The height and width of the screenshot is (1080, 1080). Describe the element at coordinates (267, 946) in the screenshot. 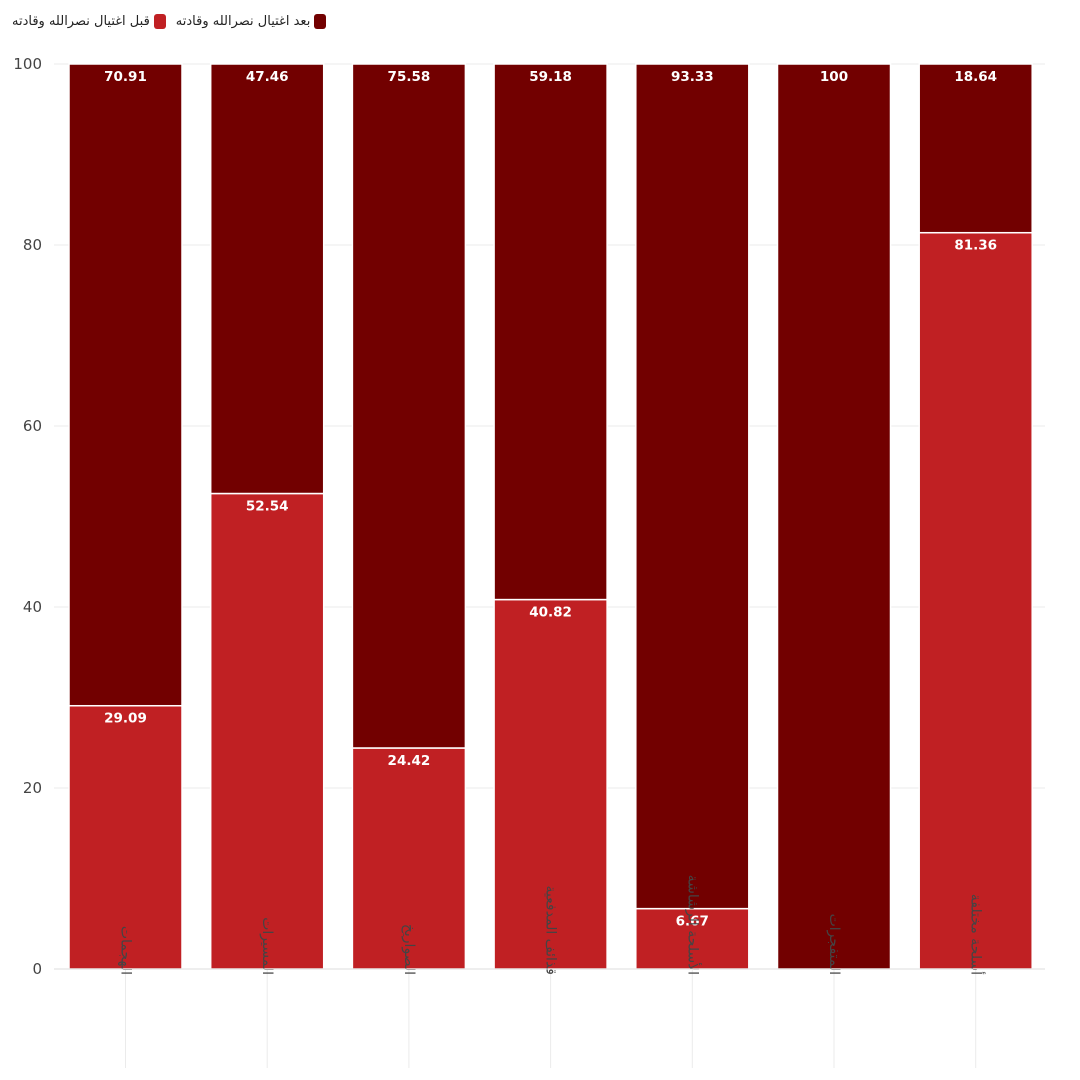

I see `category-label: المسيرات` at that location.